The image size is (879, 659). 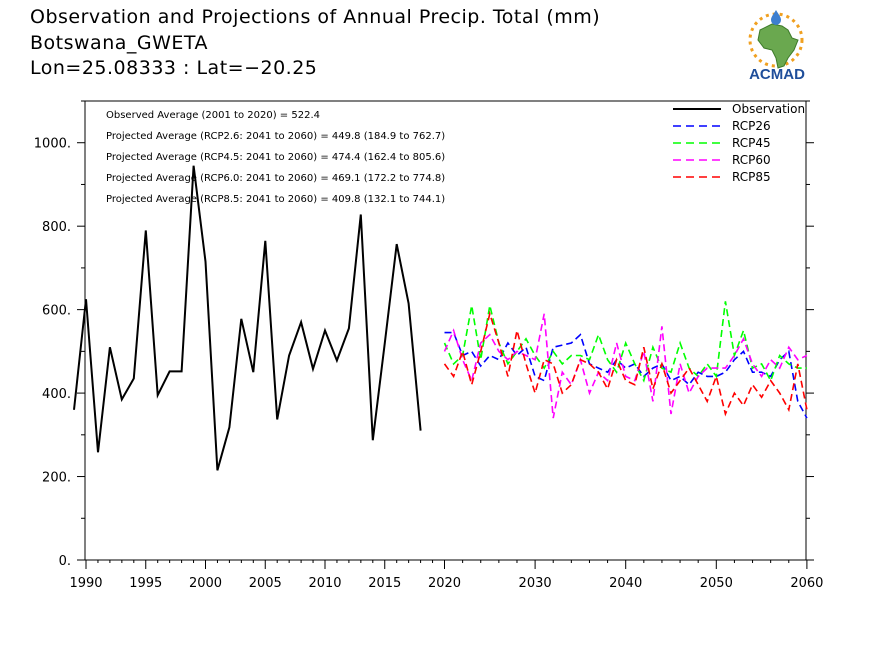 I want to click on africa-map-icon, so click(x=778, y=46).